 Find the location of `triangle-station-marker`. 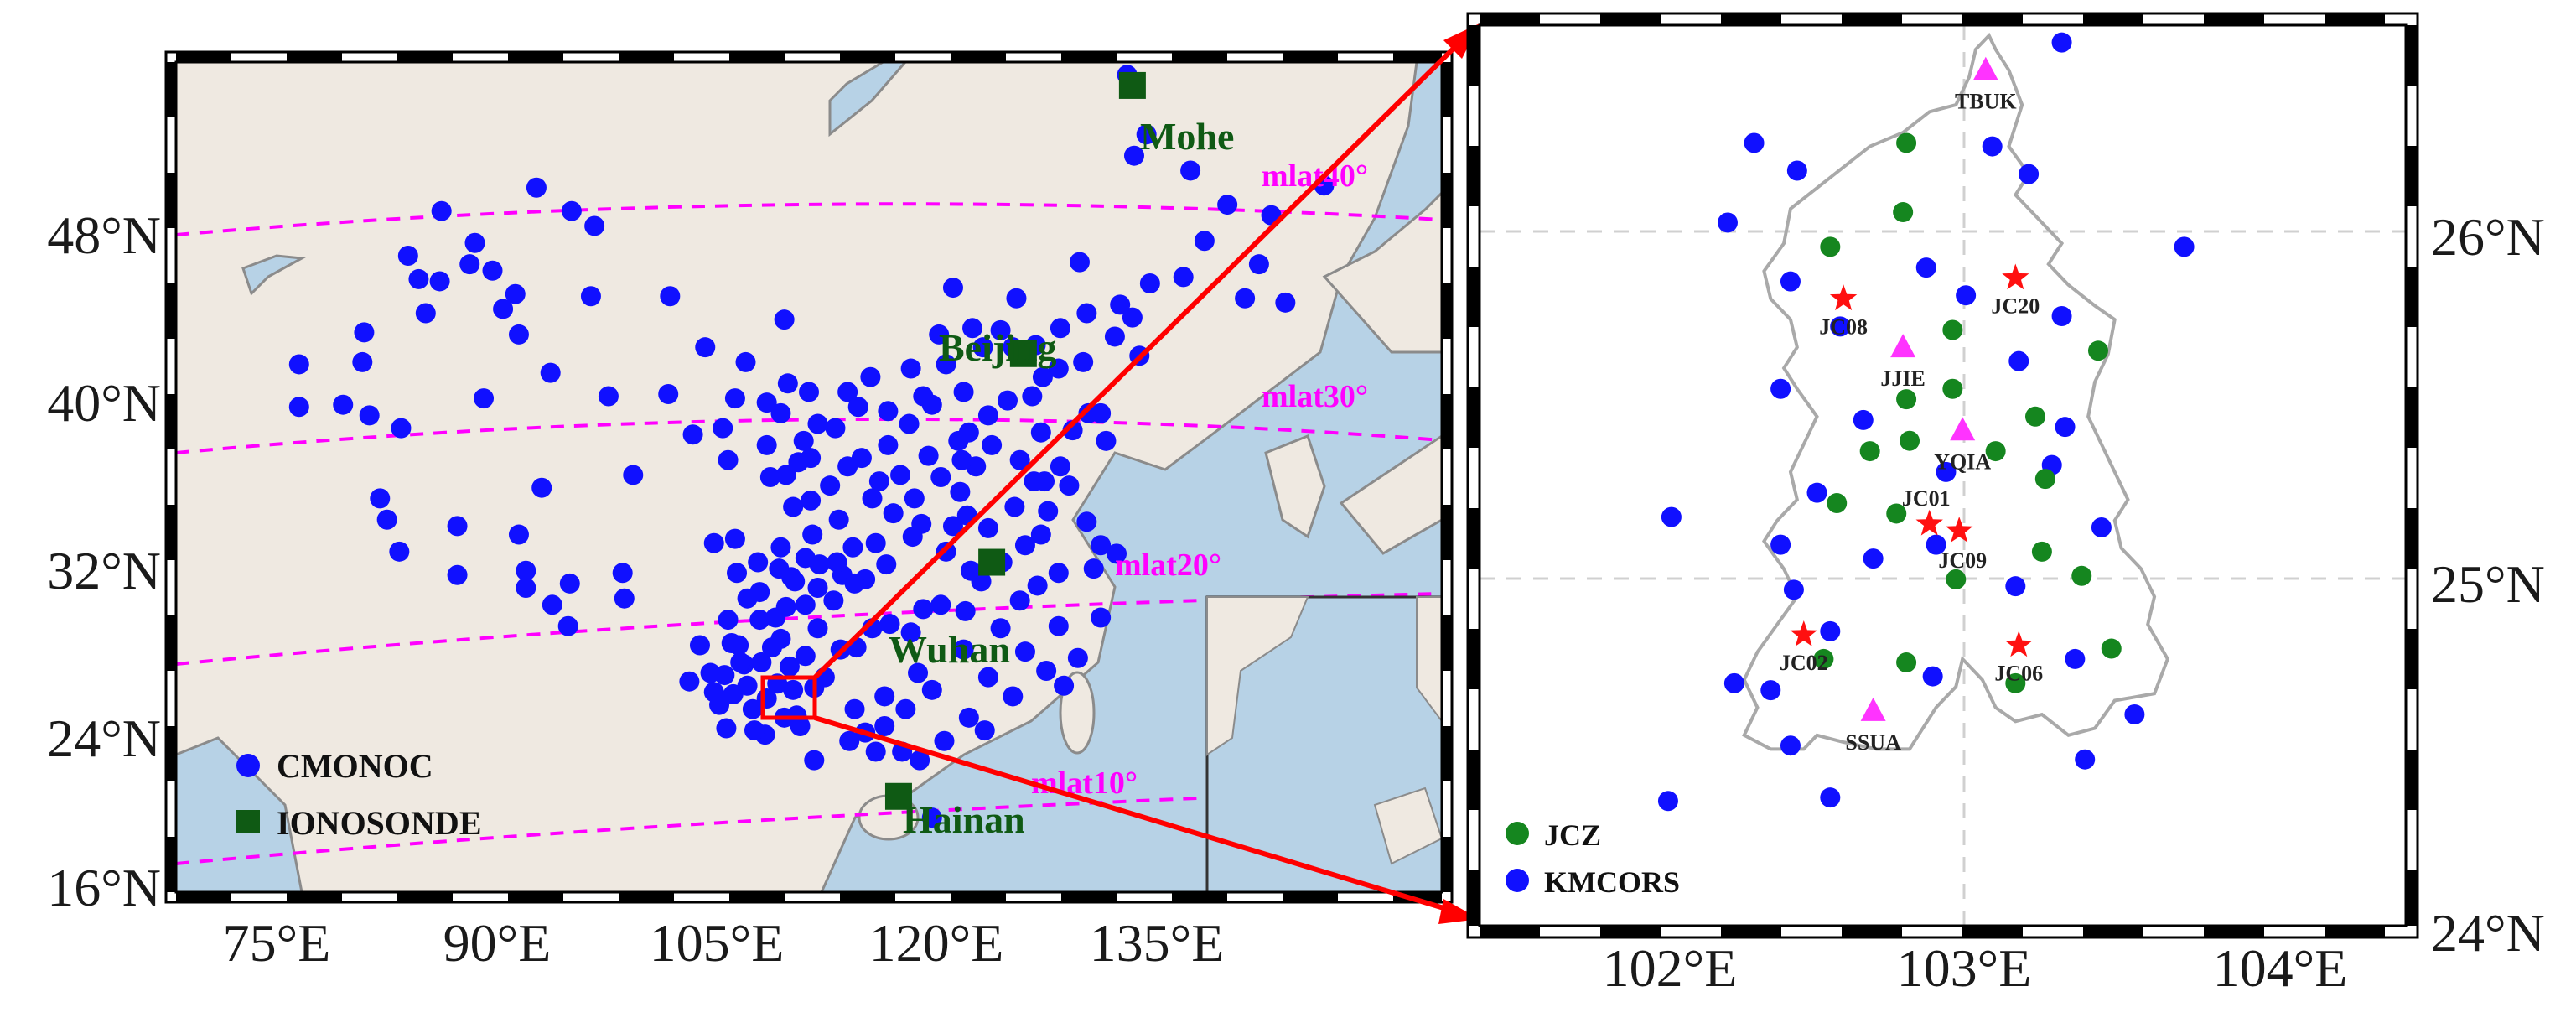

triangle-station-marker is located at coordinates (1903, 346).